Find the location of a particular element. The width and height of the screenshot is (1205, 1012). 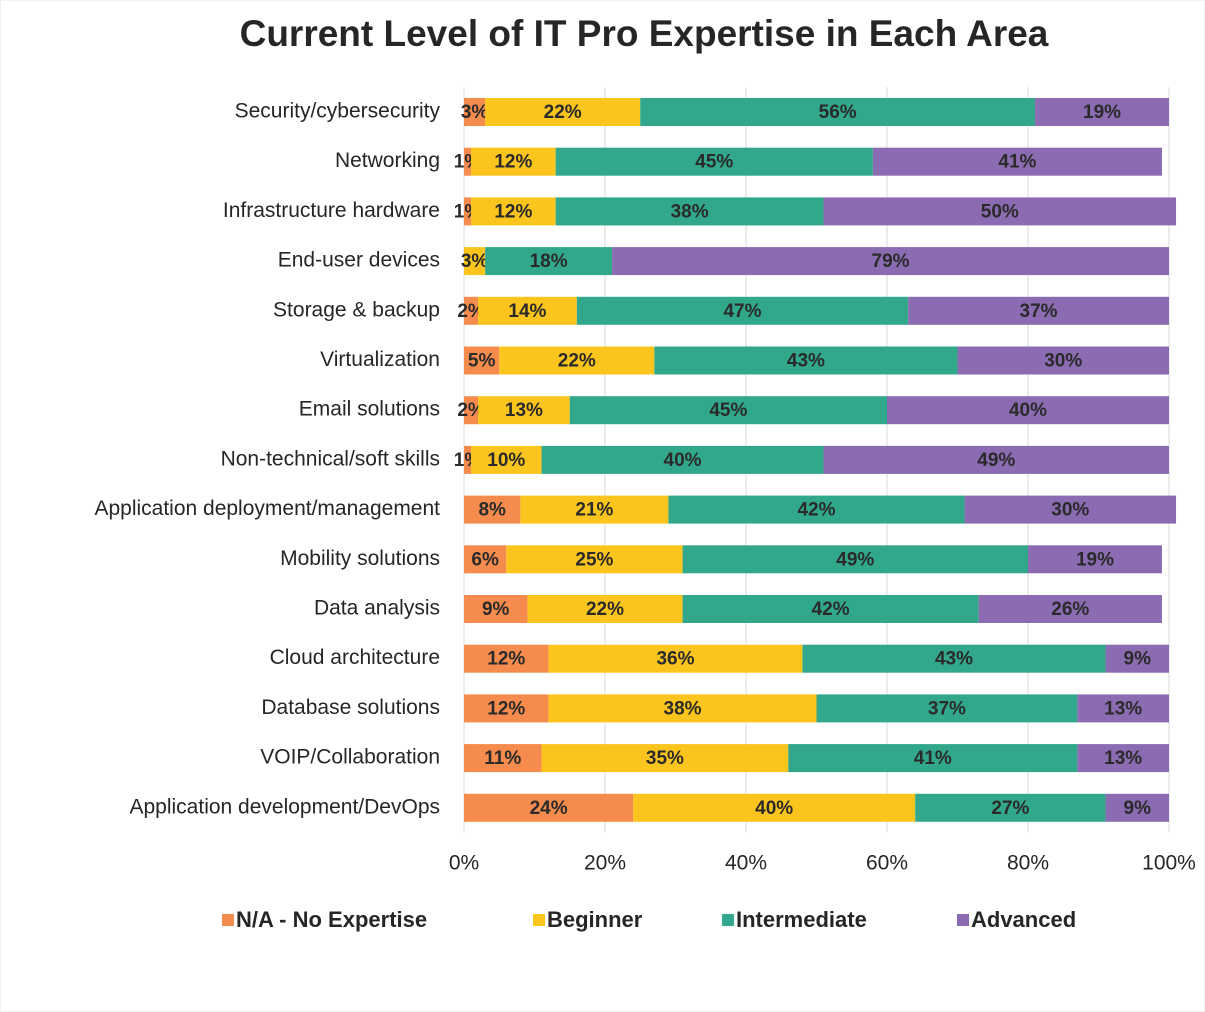

y-tick-label: Application deployment/management is located at coordinates (267, 508).